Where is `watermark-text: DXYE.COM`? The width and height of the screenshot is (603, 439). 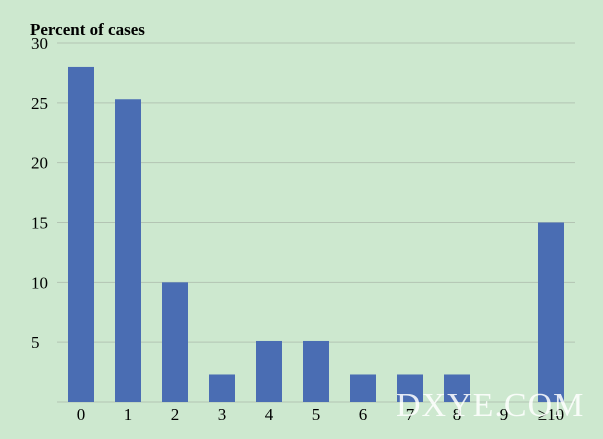 watermark-text: DXYE.COM is located at coordinates (490, 405).